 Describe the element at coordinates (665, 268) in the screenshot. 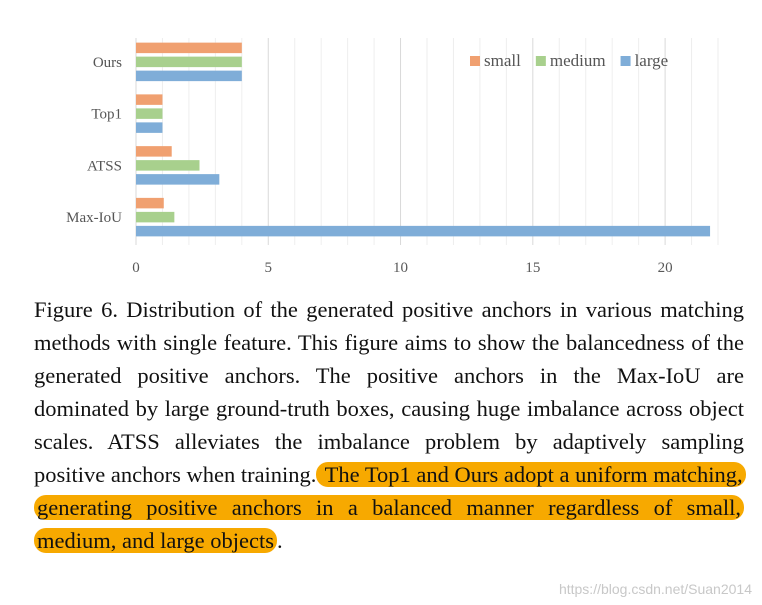

I see `x-tick-label: 20` at that location.